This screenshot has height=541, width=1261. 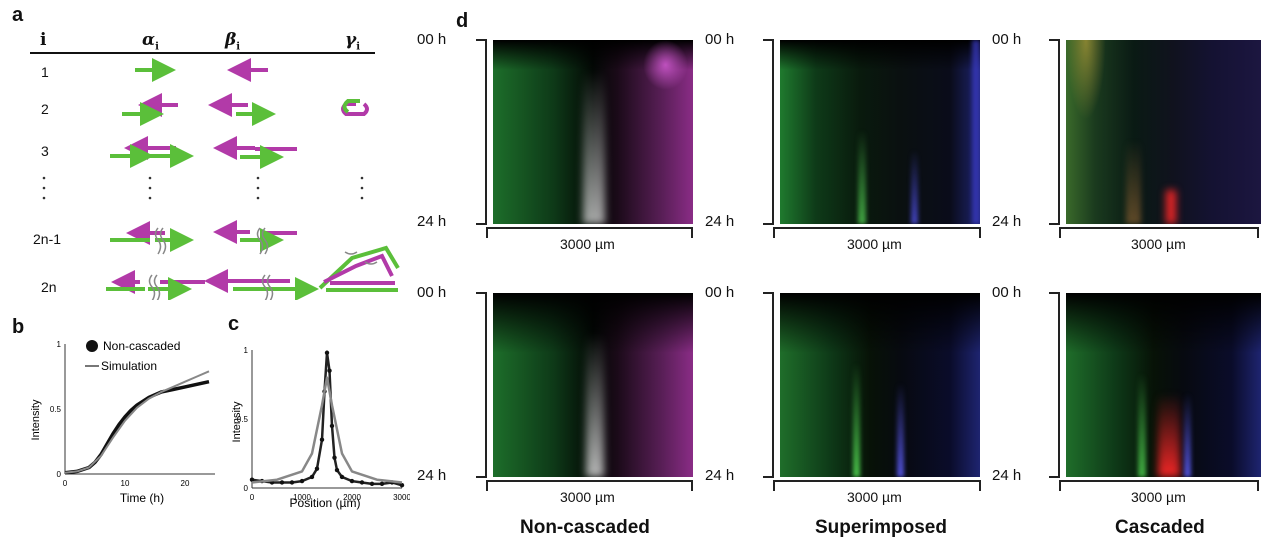 What do you see at coordinates (302, 497) in the screenshot?
I see `x-tick-label: 1000` at bounding box center [302, 497].